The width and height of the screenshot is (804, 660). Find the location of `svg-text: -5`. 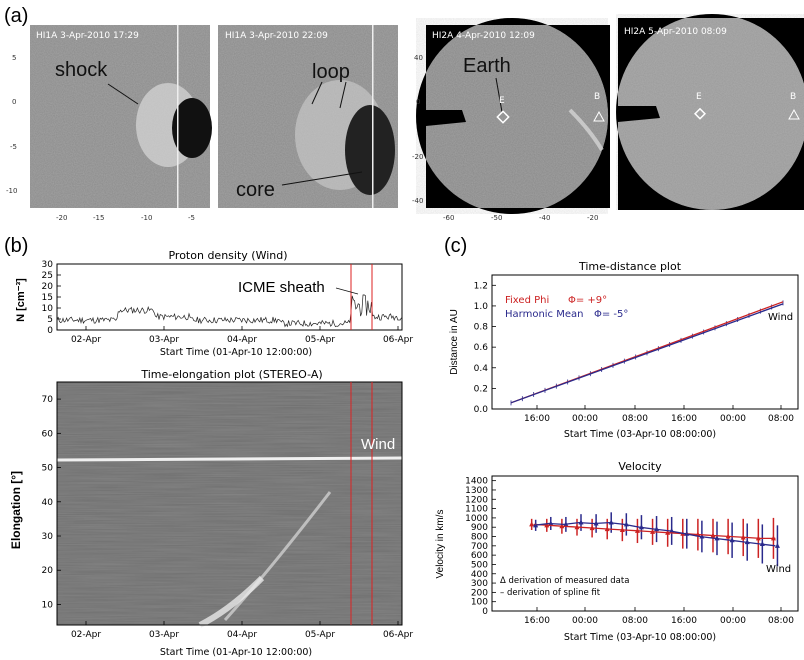

svg-text: -5 is located at coordinates (13, 147).